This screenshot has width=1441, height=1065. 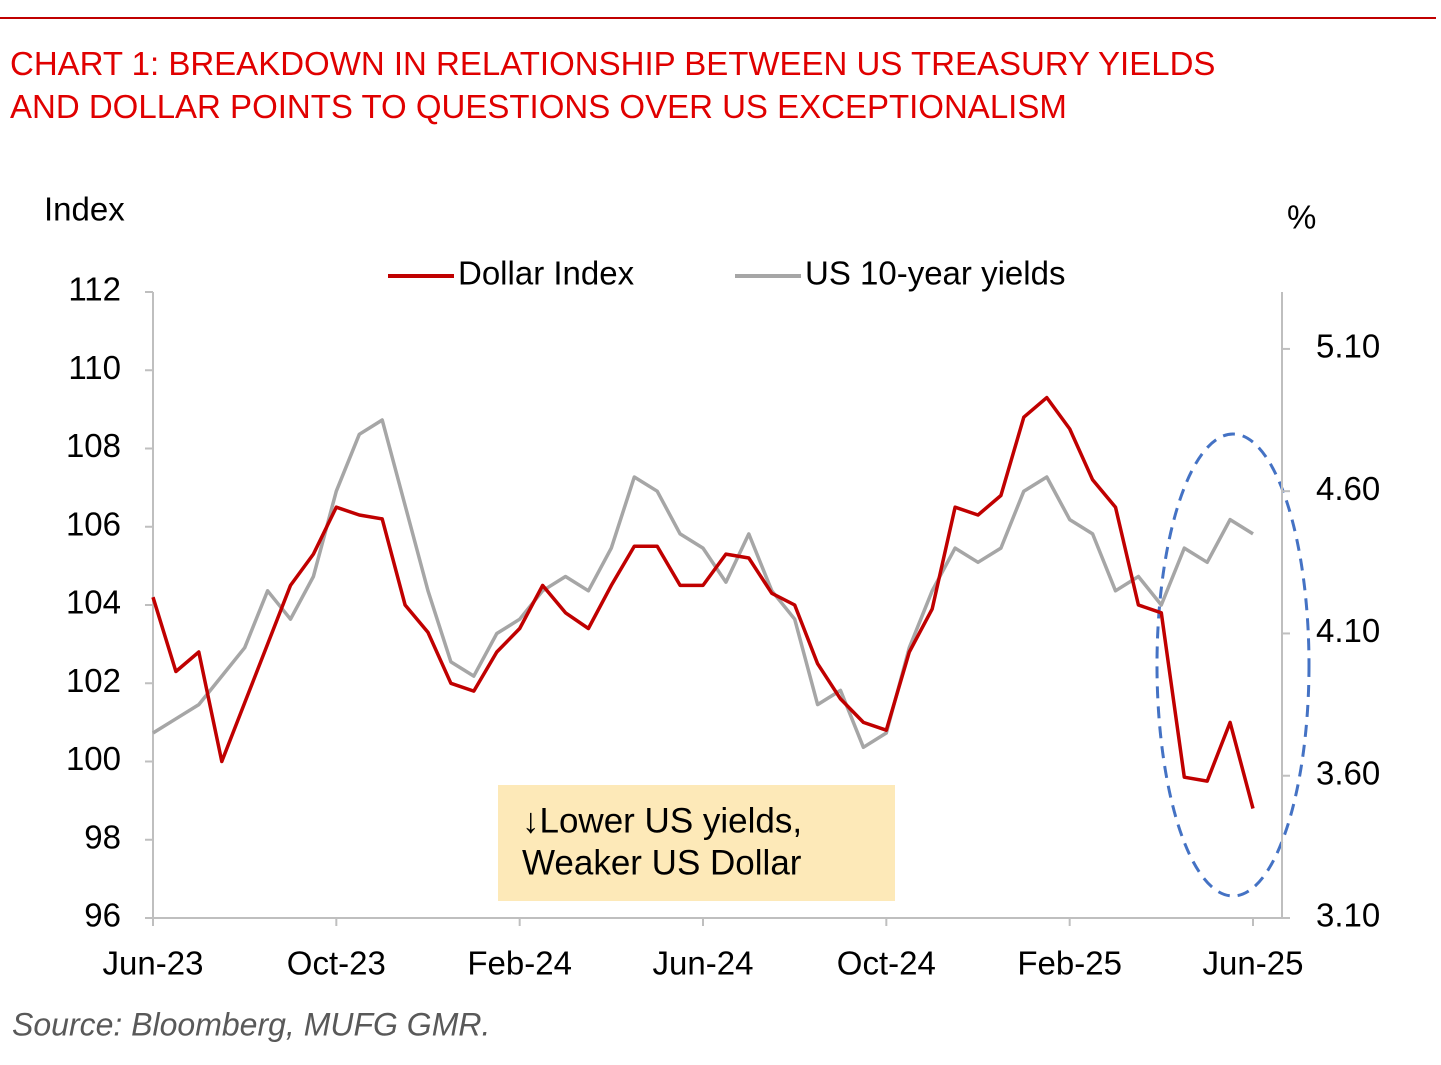 What do you see at coordinates (935, 273) in the screenshot?
I see `legend-label: US 10-year yields` at bounding box center [935, 273].